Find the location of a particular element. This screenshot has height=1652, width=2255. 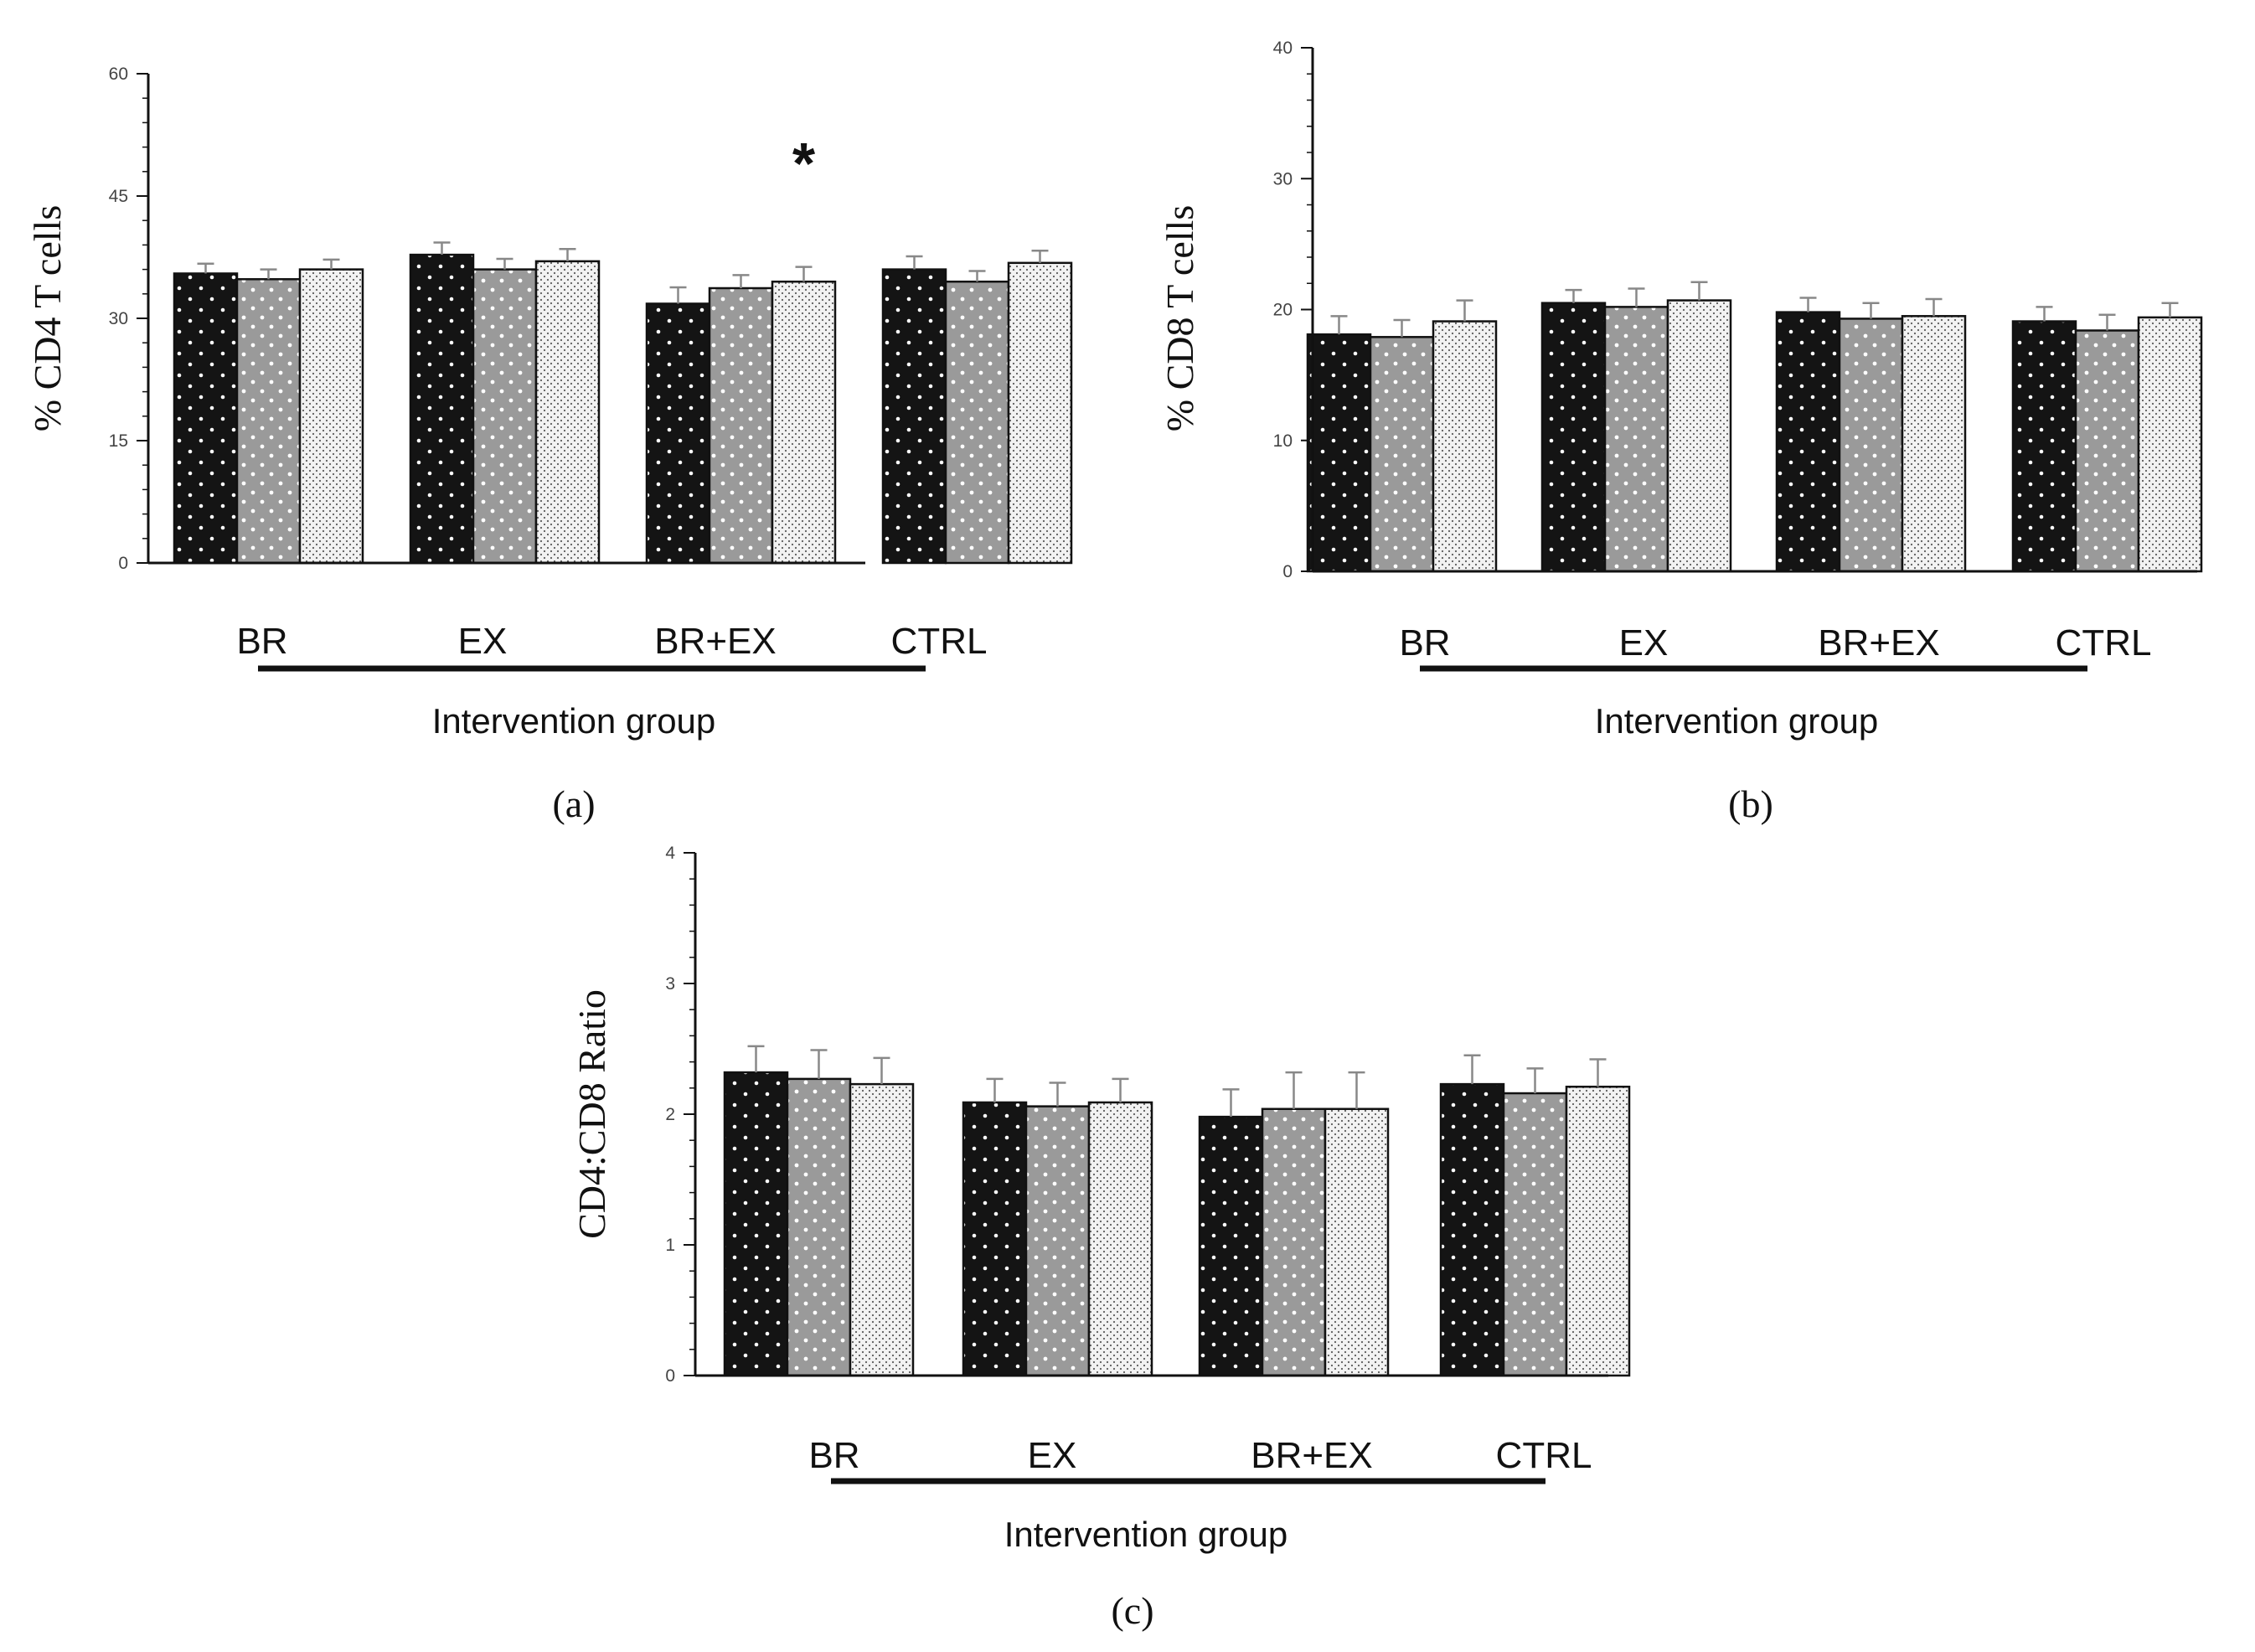

y-tick-label: 1 is located at coordinates (670, 1245).